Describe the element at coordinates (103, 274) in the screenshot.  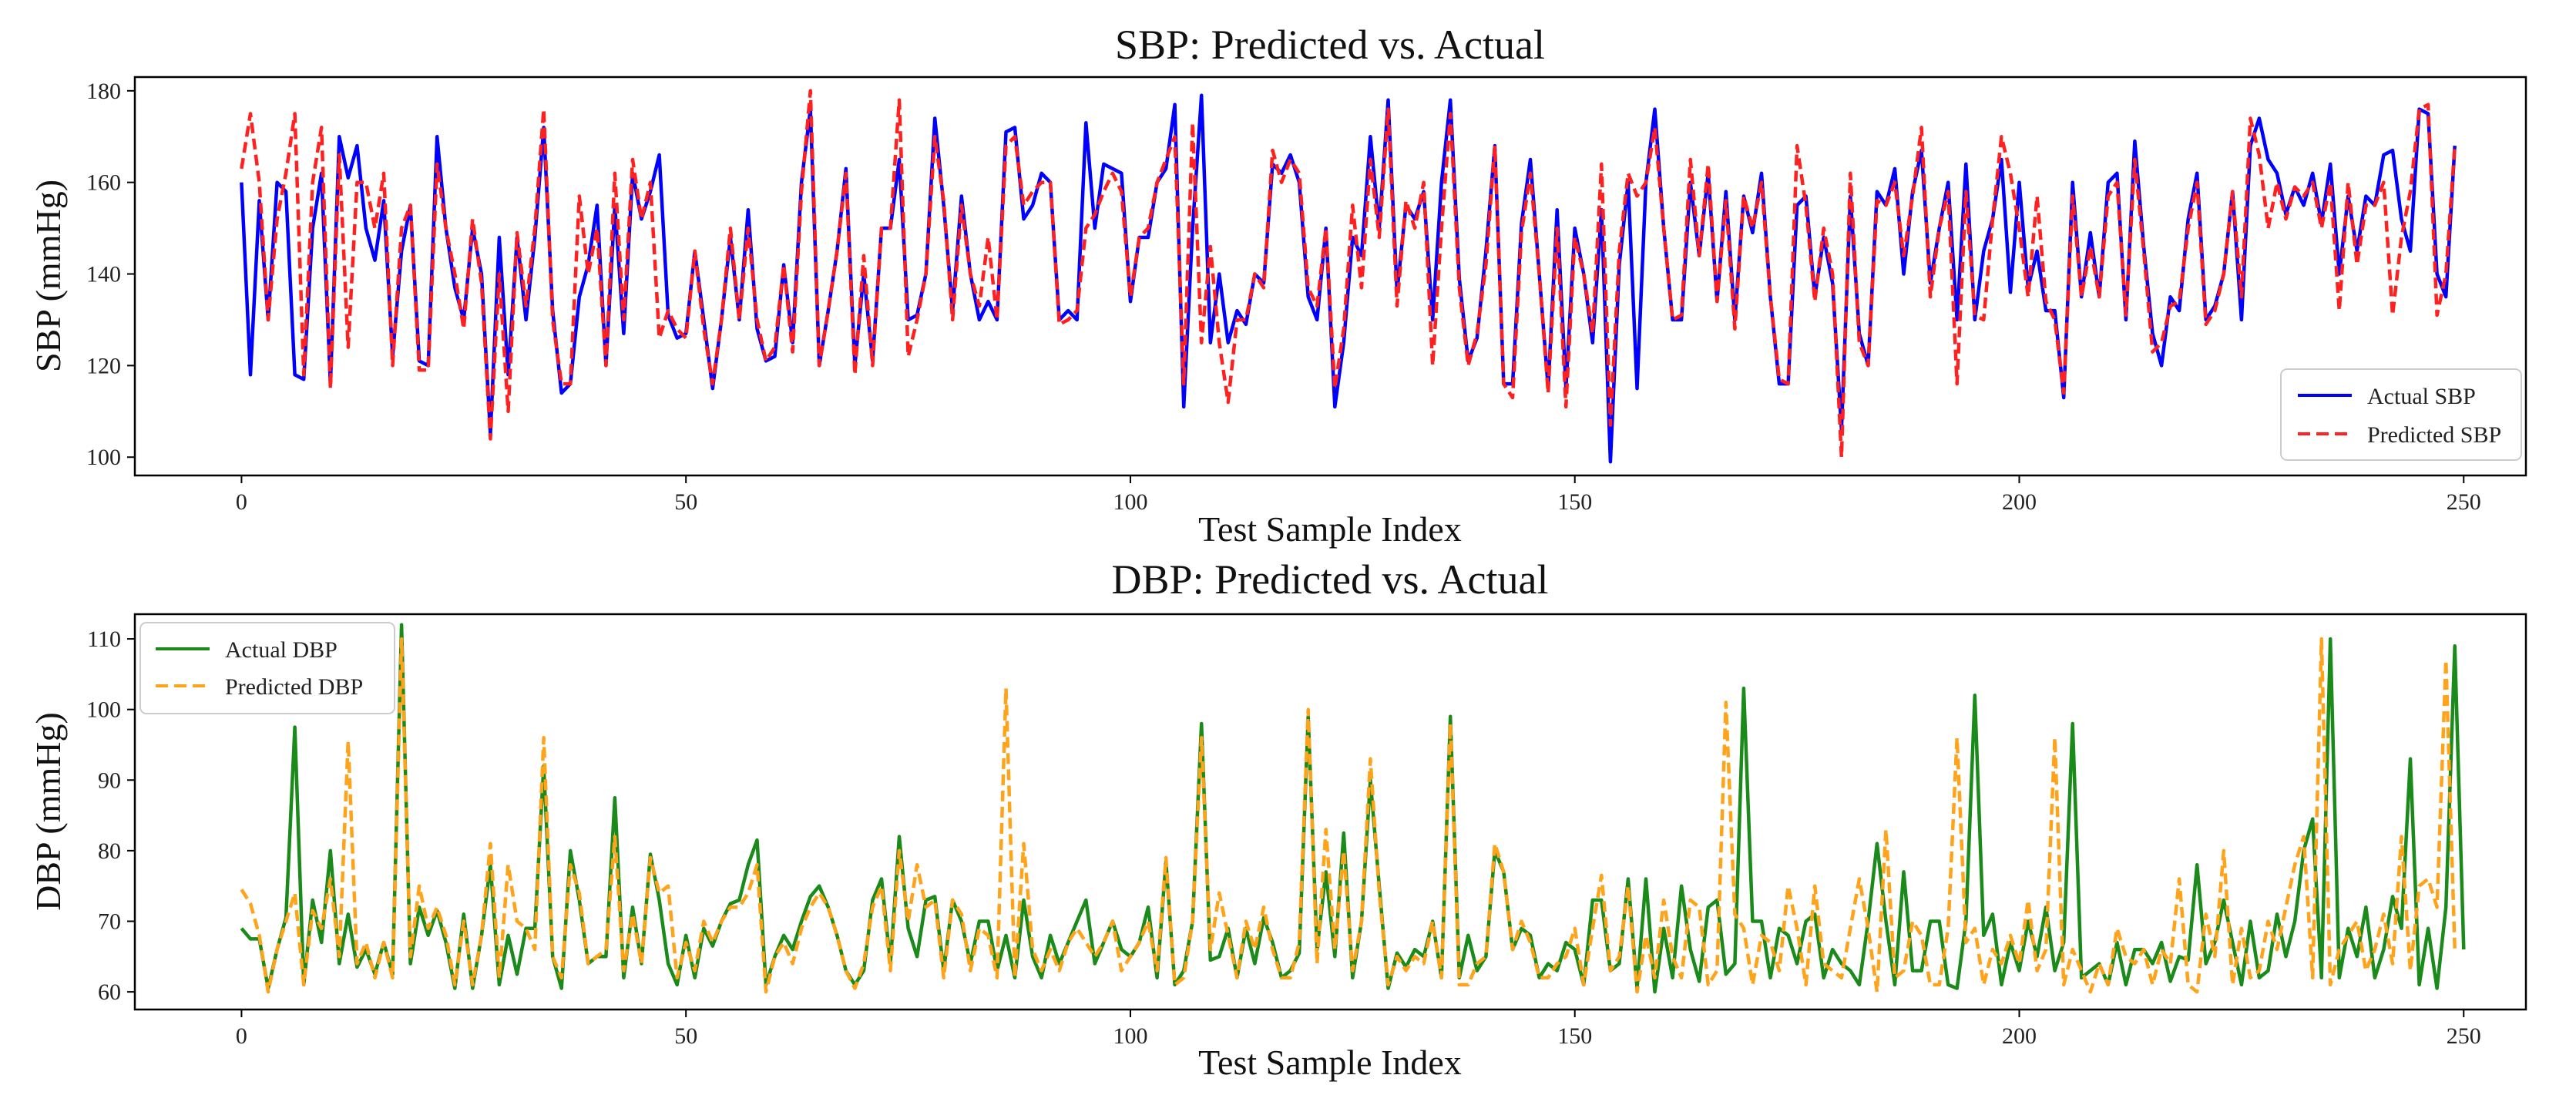
I see `sbp-y-tick-label: 140` at that location.